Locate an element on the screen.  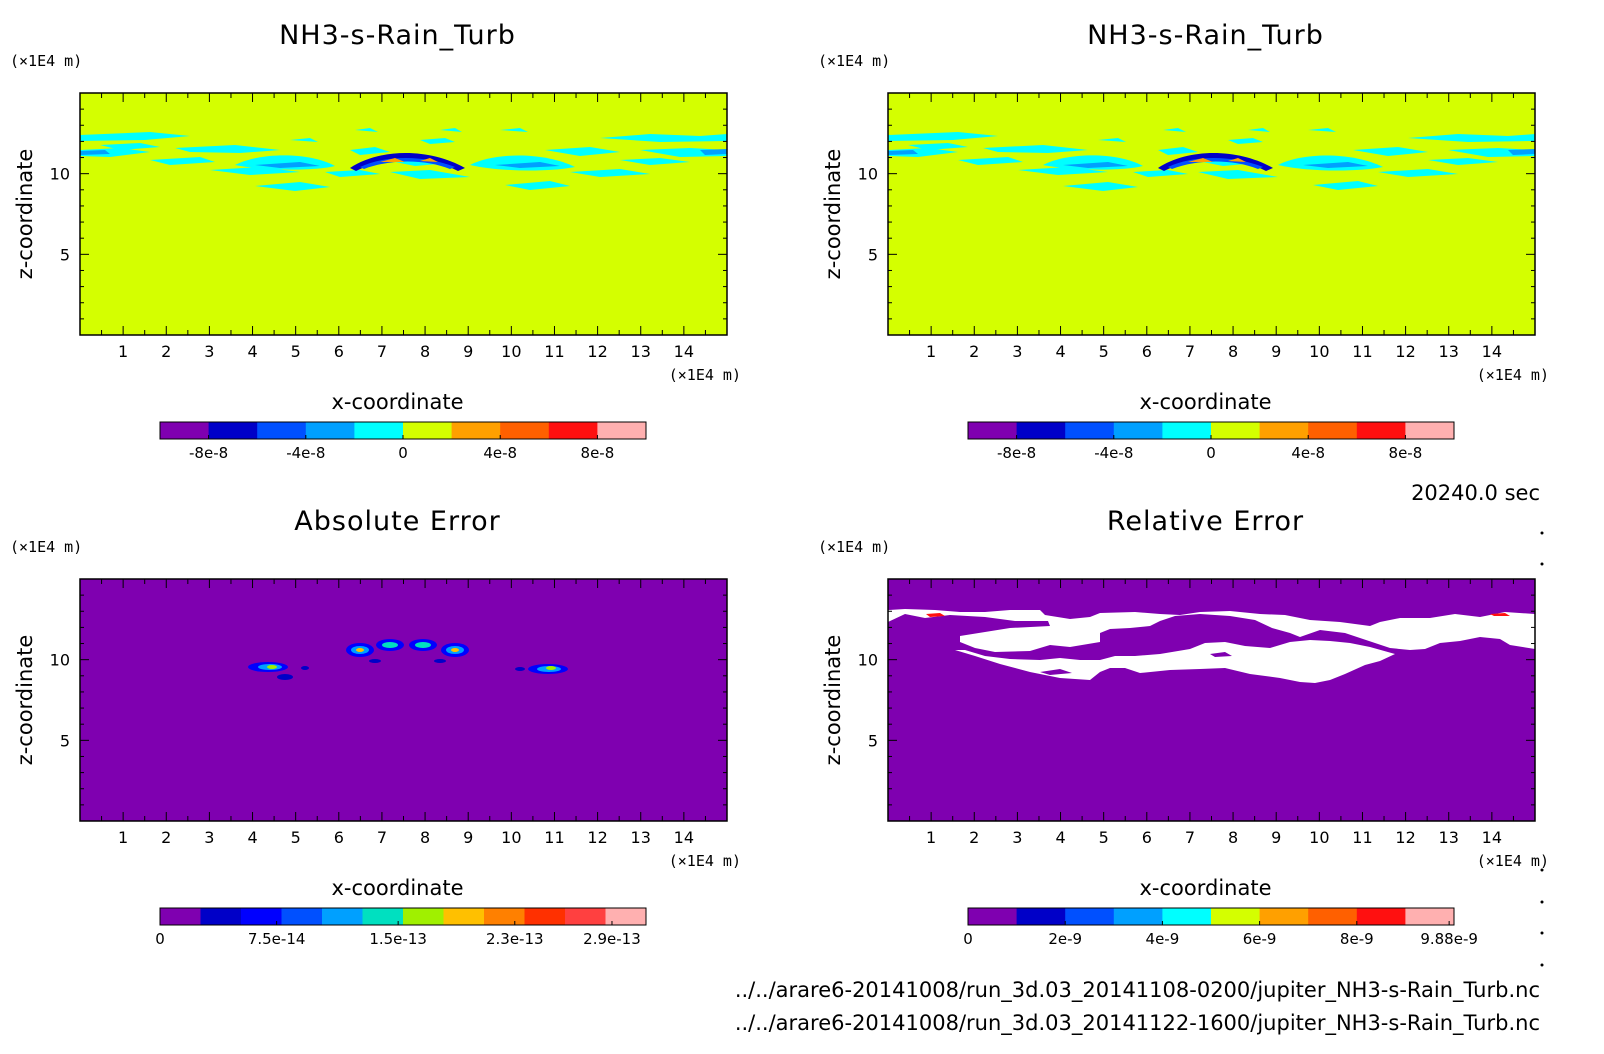
colorbar-label: 2.3e-13 is located at coordinates (515, 939).